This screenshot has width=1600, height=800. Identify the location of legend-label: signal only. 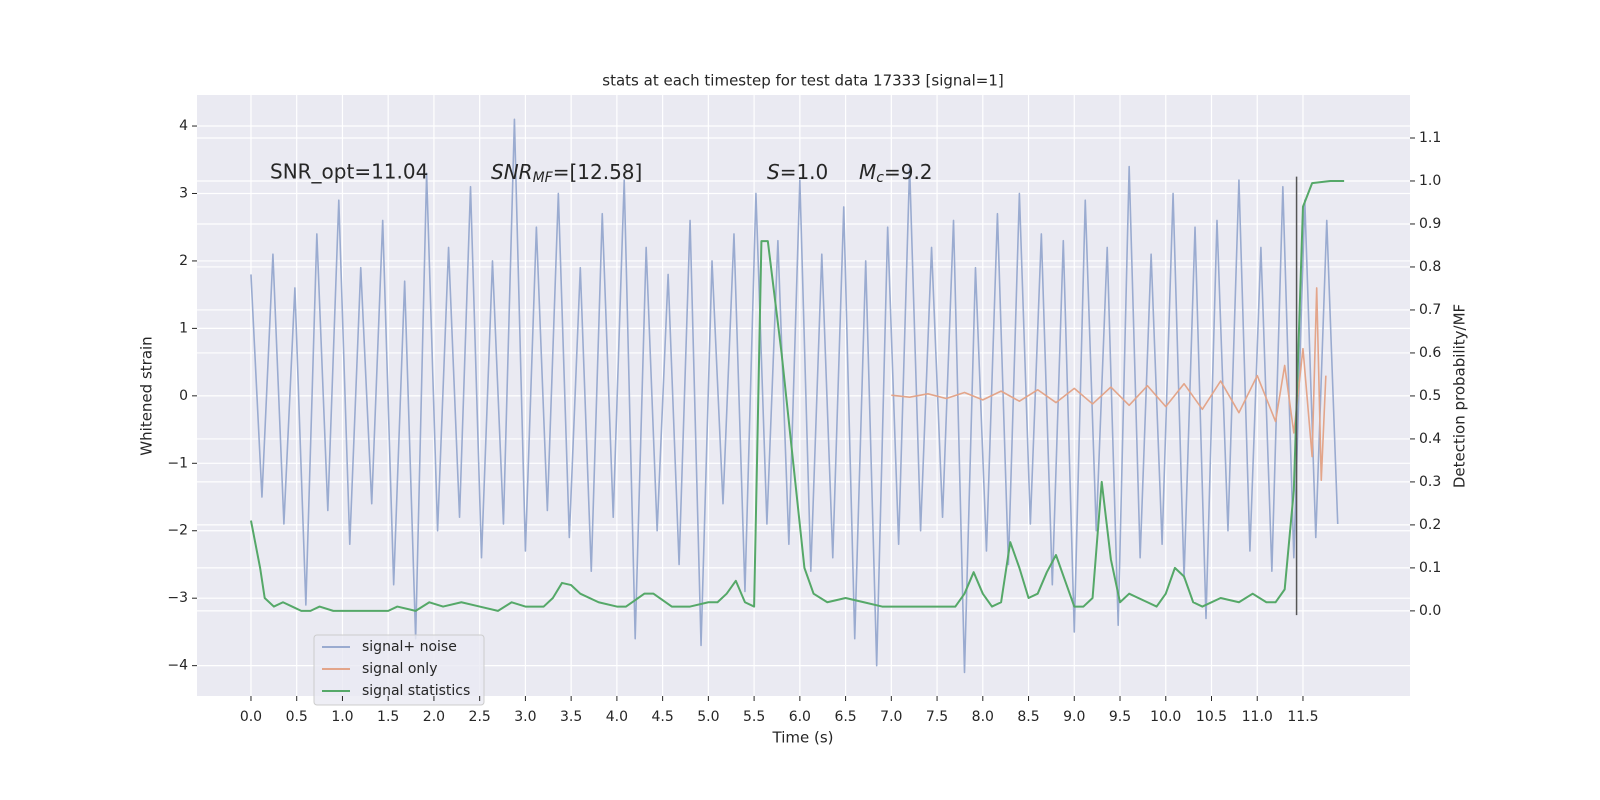
(399, 669).